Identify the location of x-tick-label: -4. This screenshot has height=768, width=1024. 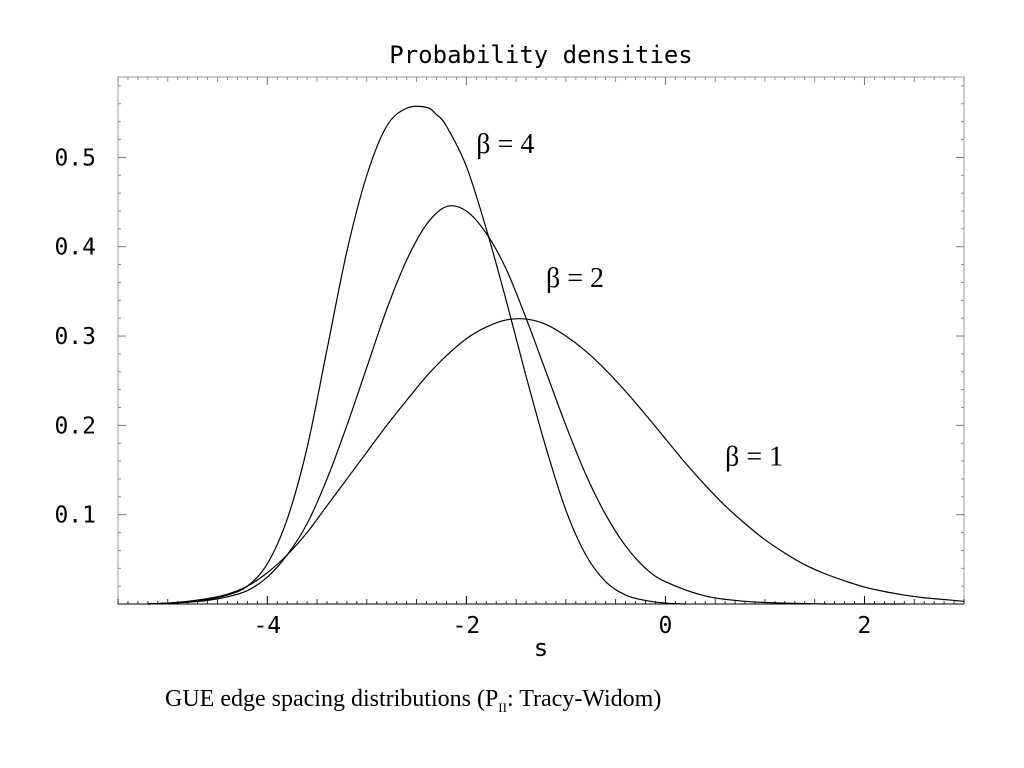
(267, 626).